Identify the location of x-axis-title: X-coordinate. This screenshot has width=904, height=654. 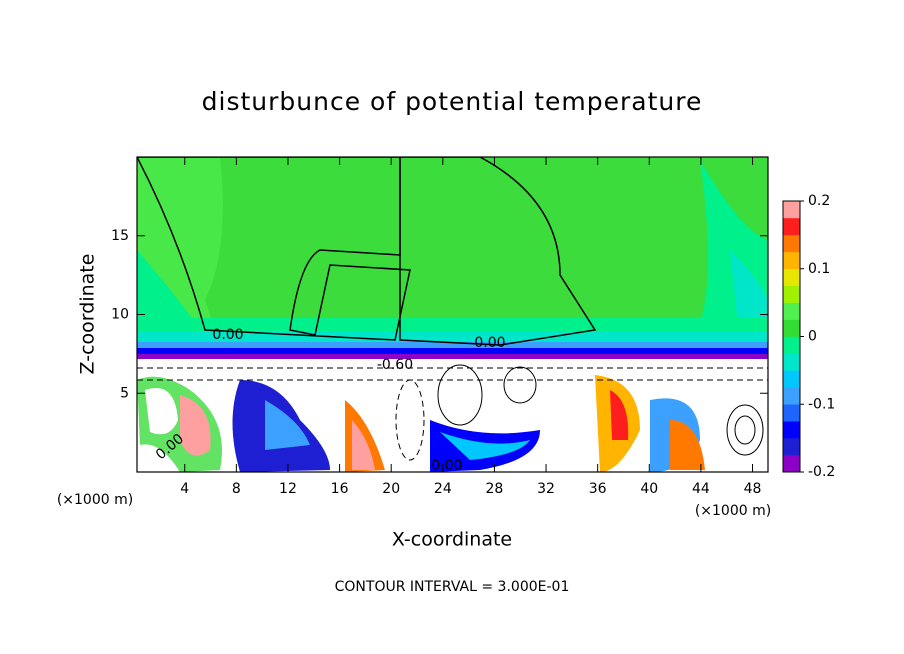
(452, 540).